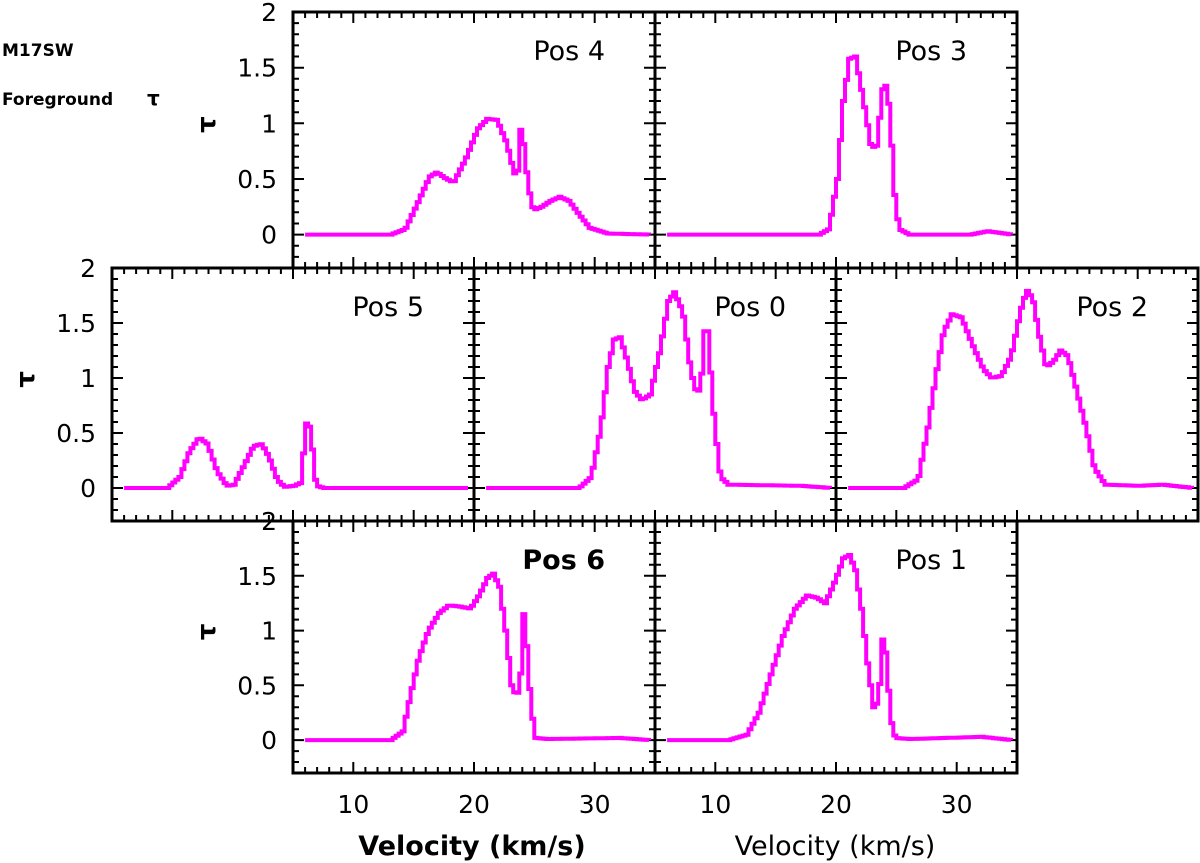 The height and width of the screenshot is (863, 1200). What do you see at coordinates (269, 631) in the screenshot?
I see `y-tick-label-pos-6: 1` at bounding box center [269, 631].